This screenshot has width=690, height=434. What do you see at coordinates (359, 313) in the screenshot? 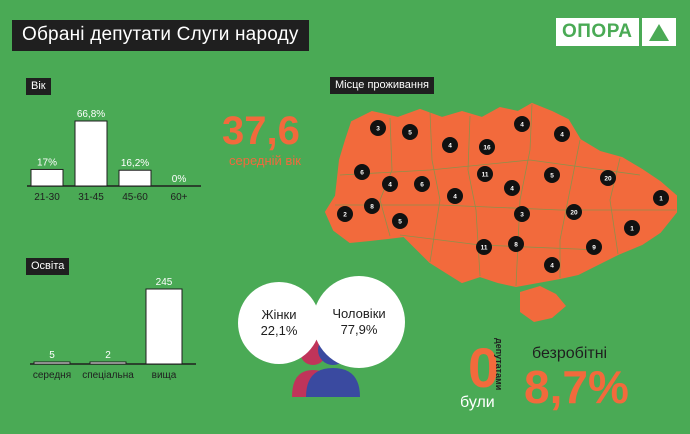
I see `men-label: Чоловіки` at bounding box center [359, 313].